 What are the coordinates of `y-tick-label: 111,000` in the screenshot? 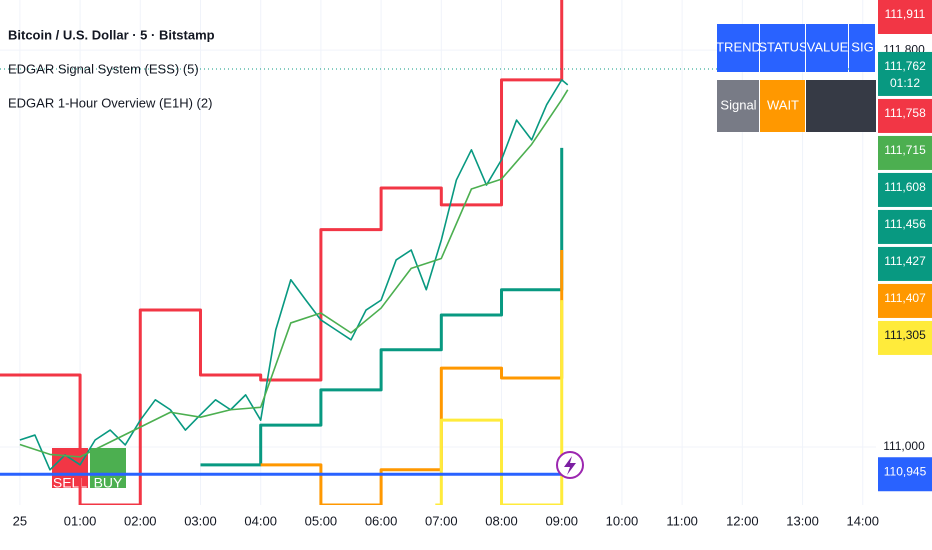 It's located at (904, 446).